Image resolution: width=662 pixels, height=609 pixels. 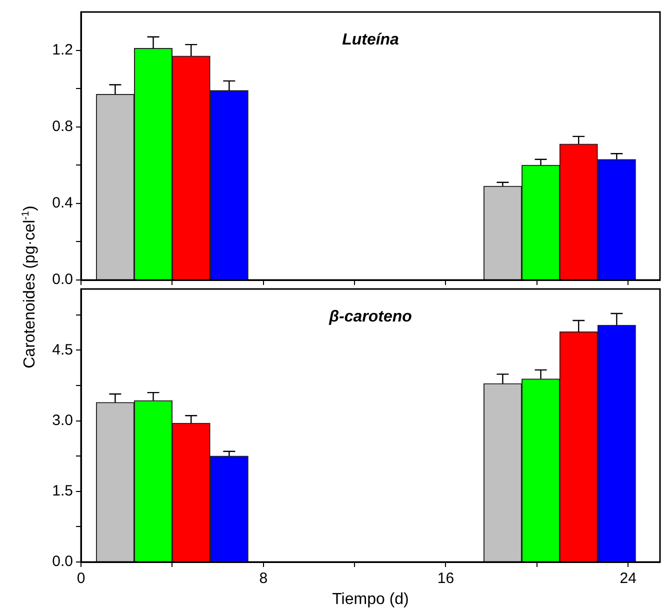 What do you see at coordinates (628, 579) in the screenshot?
I see `x-tick-label: 24` at bounding box center [628, 579].